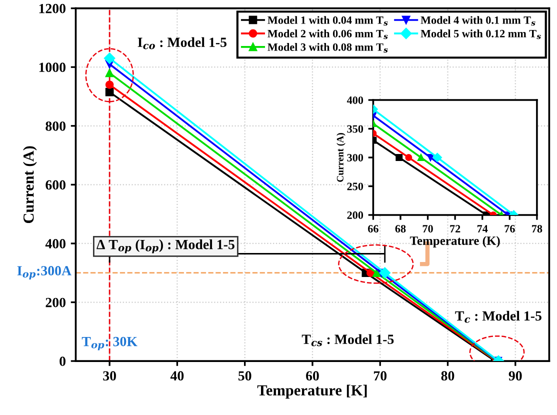  I want to click on x-tick-label: 72, so click(455, 228).